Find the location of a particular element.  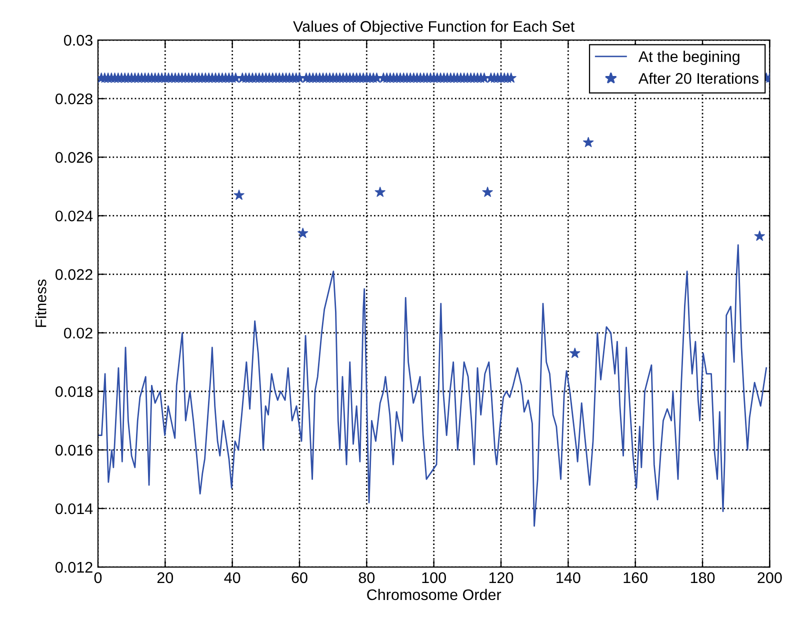

y-tick-label: 0.026 is located at coordinates (73, 157).